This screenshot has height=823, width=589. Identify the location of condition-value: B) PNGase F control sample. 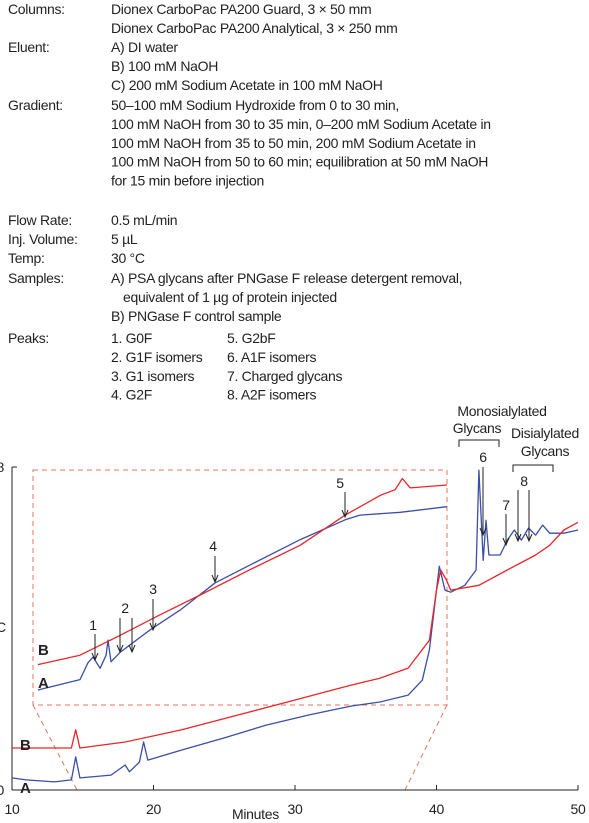
(196, 316).